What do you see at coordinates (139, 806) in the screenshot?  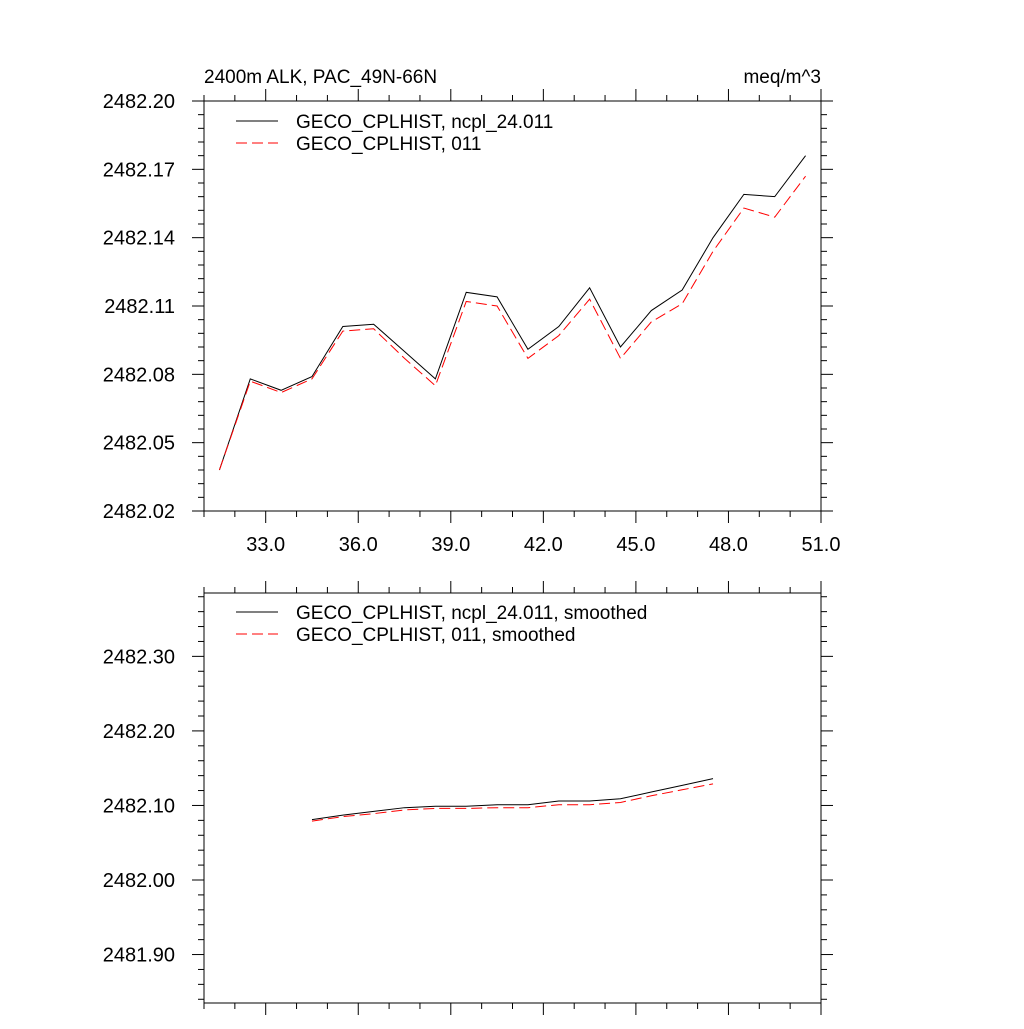 I see `y-tick-label: 2482.10` at bounding box center [139, 806].